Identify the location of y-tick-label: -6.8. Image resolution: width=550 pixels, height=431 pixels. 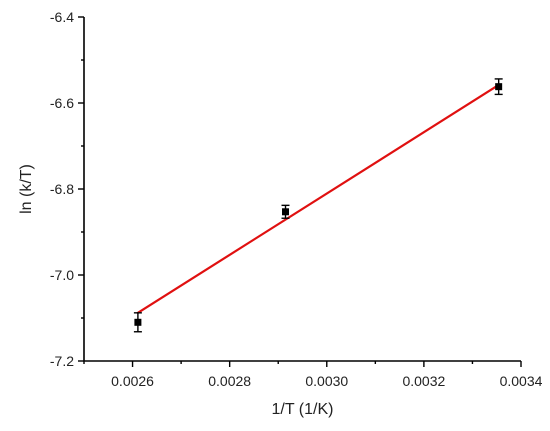
(62, 189).